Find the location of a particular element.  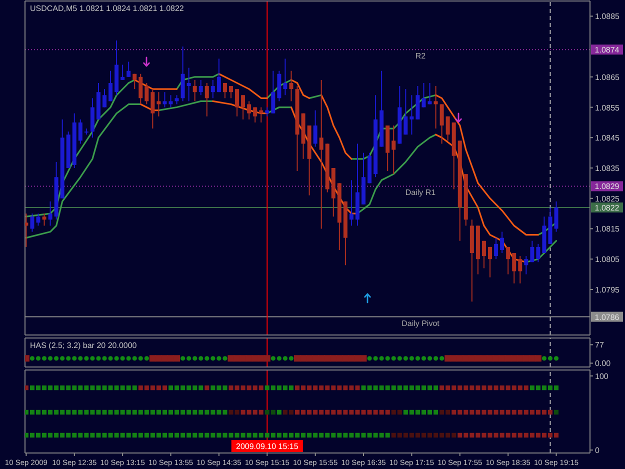

annotation: 1.0874 is located at coordinates (607, 50).